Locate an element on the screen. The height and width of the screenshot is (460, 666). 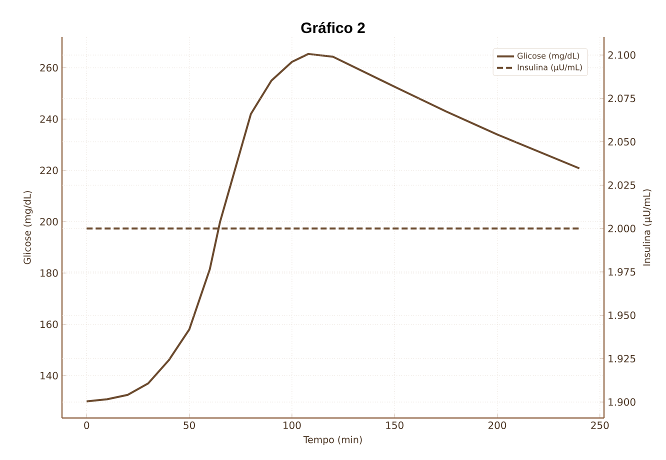
x-tick-label: 200 is located at coordinates (497, 426).